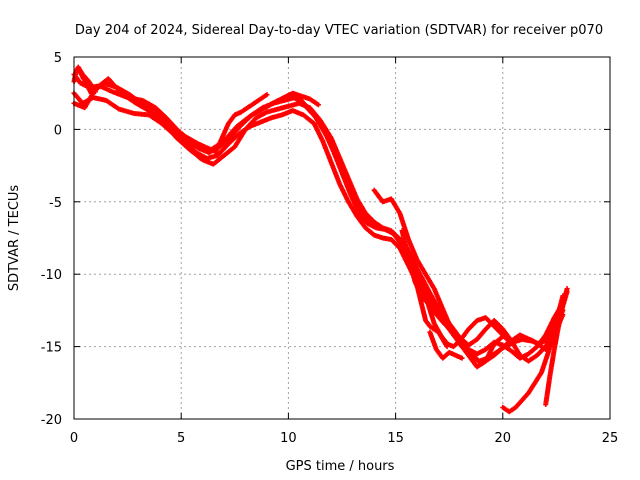 The image size is (640, 480). Describe the element at coordinates (181, 438) in the screenshot. I see `x-tick-label: 5` at that location.